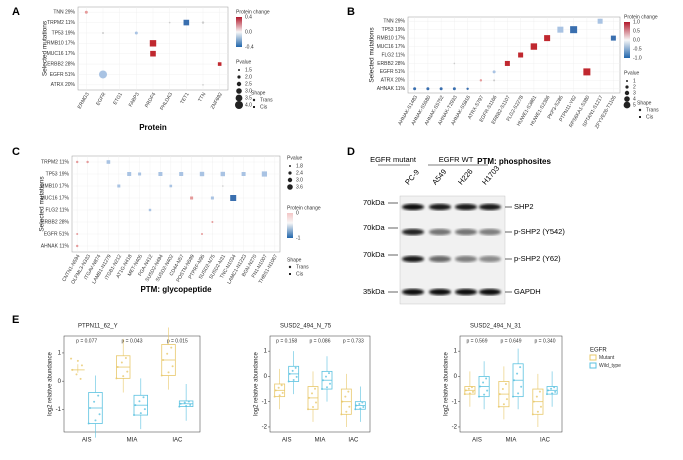  What do you see at coordinates (306, 327) in the screenshot?
I see `label: SUSD2_494_N_75` at bounding box center [306, 327].